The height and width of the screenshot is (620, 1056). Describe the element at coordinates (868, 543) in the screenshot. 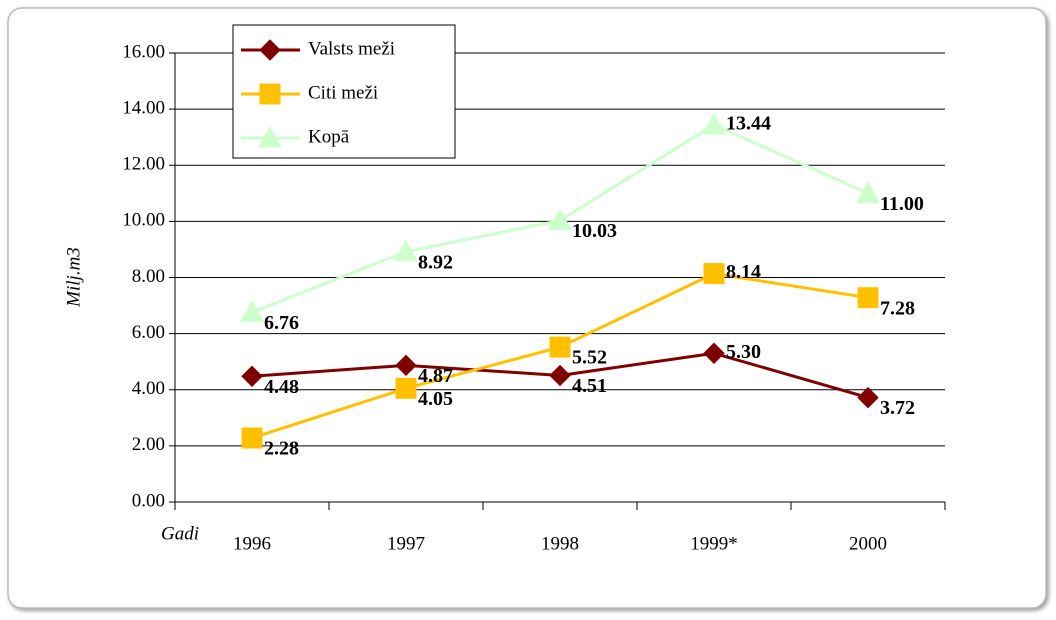

I see `x-tick-label: 2000` at that location.